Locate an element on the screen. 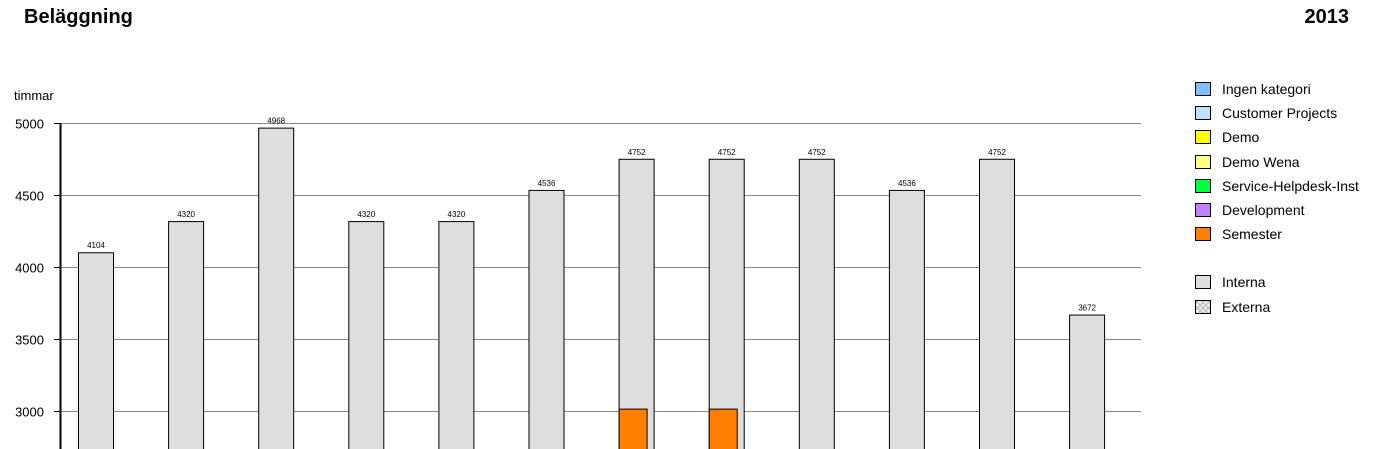 The height and width of the screenshot is (449, 1374). legend-item: Development is located at coordinates (1277, 210).